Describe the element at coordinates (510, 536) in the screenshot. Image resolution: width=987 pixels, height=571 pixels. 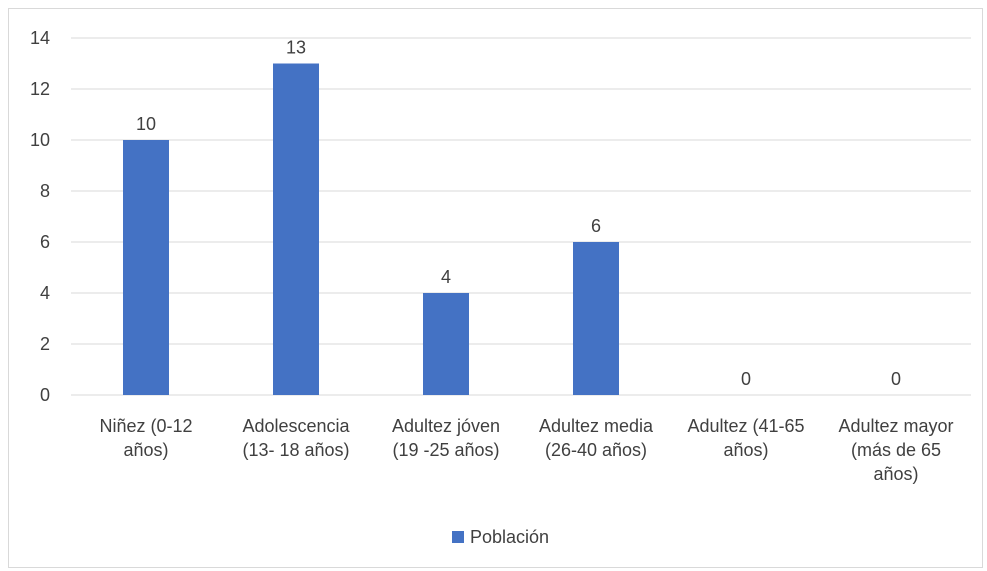
I see `legend-label: Población` at that location.